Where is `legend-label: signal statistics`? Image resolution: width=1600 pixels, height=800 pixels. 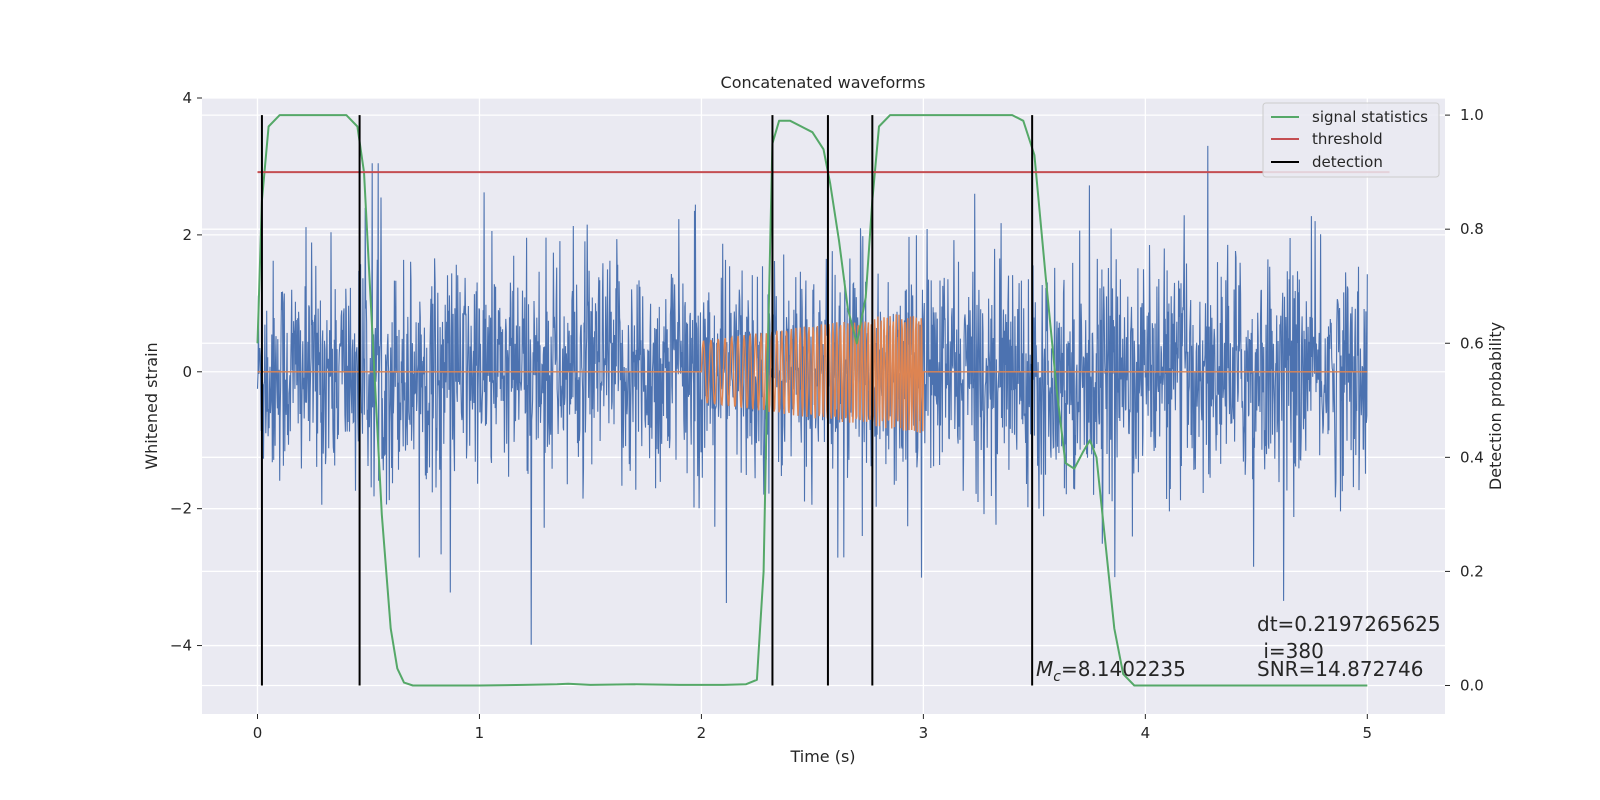
legend-label: signal statistics is located at coordinates (1370, 117).